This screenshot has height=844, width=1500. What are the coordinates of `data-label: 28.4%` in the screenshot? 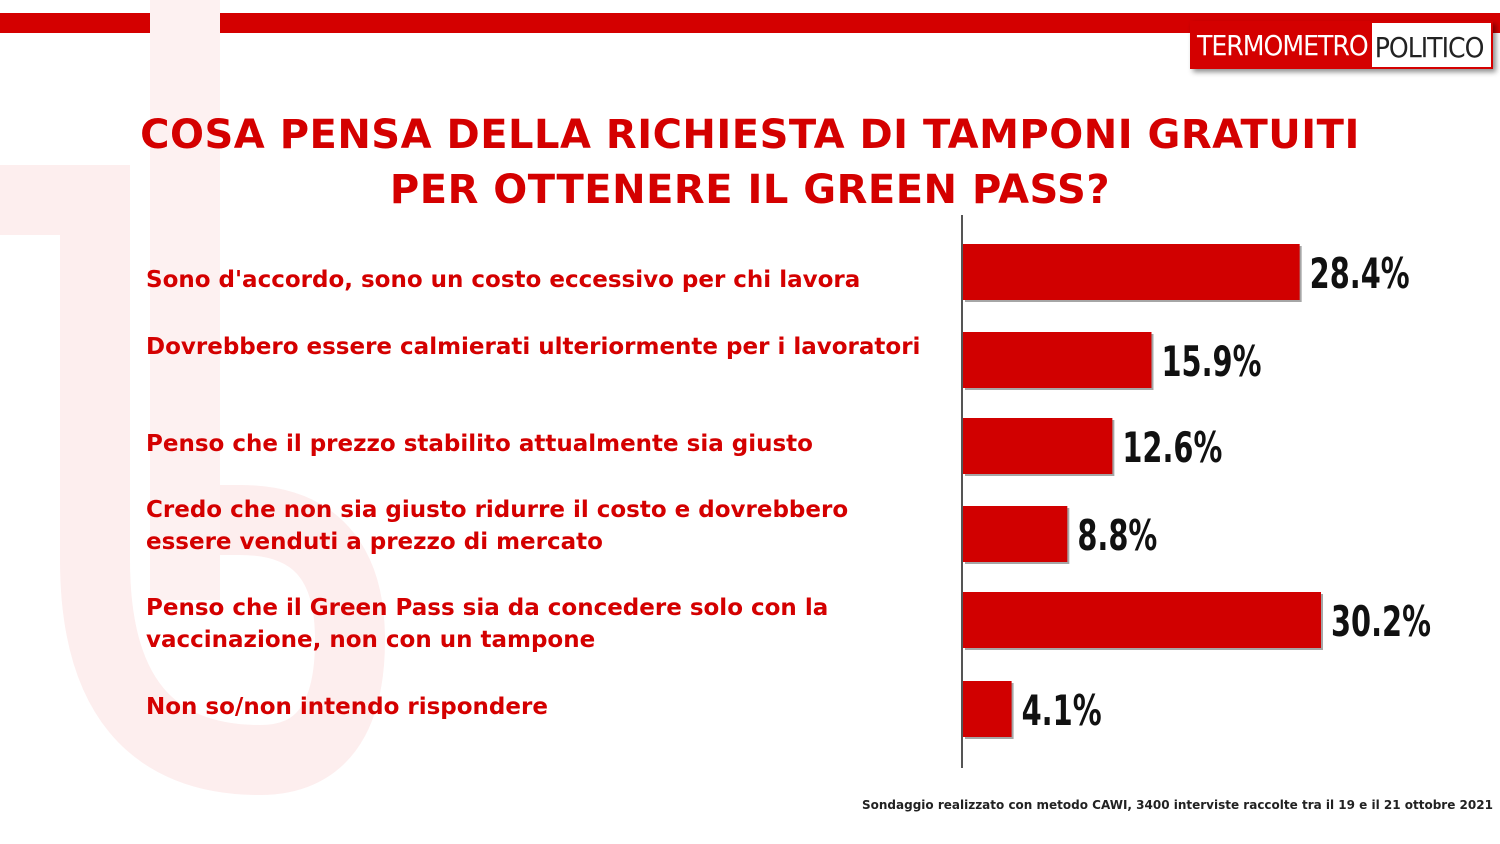 It's located at (1360, 273).